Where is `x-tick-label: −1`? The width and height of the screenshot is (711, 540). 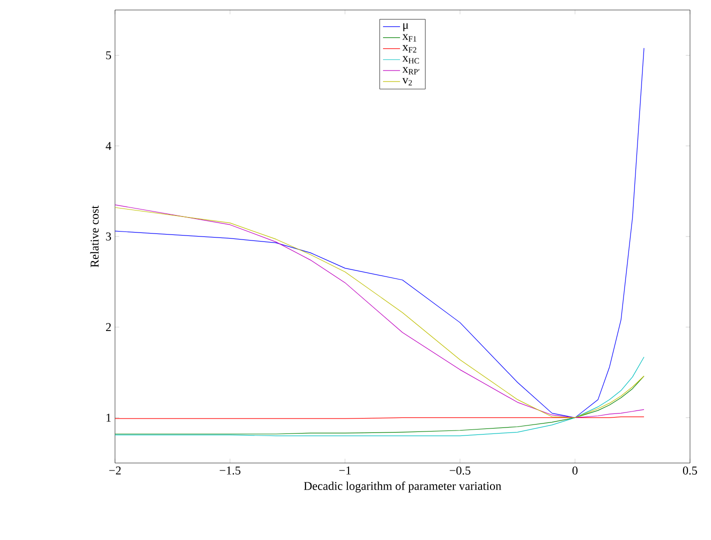
x-tick-label: −1 is located at coordinates (345, 470).